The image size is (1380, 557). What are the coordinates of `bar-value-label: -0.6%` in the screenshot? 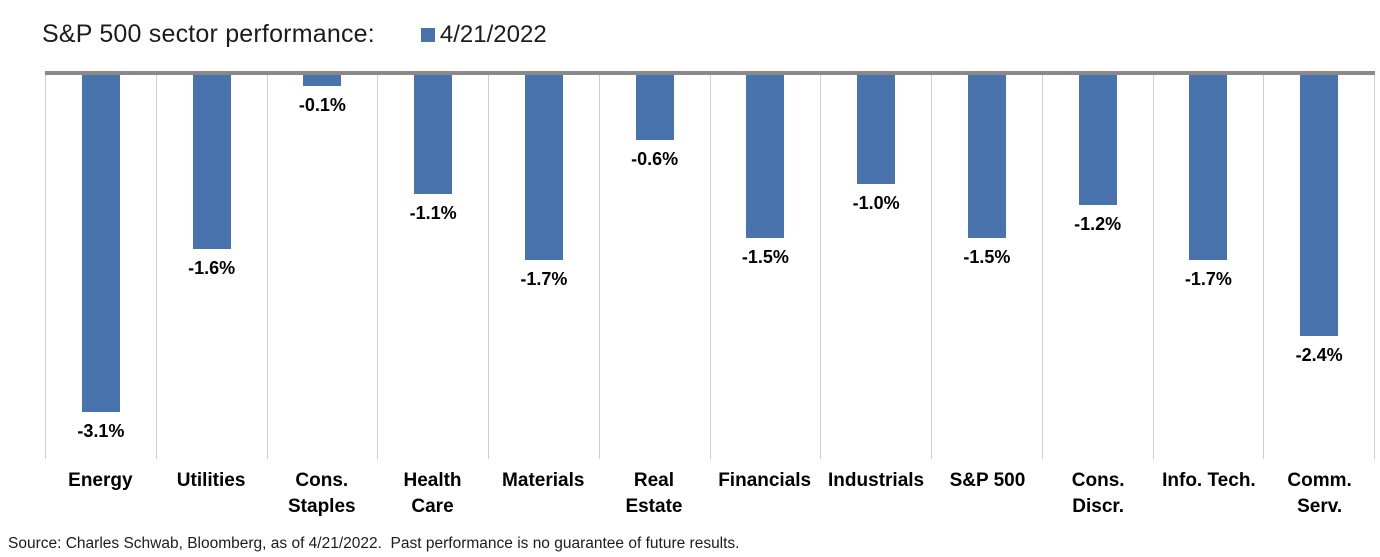 It's located at (655, 159).